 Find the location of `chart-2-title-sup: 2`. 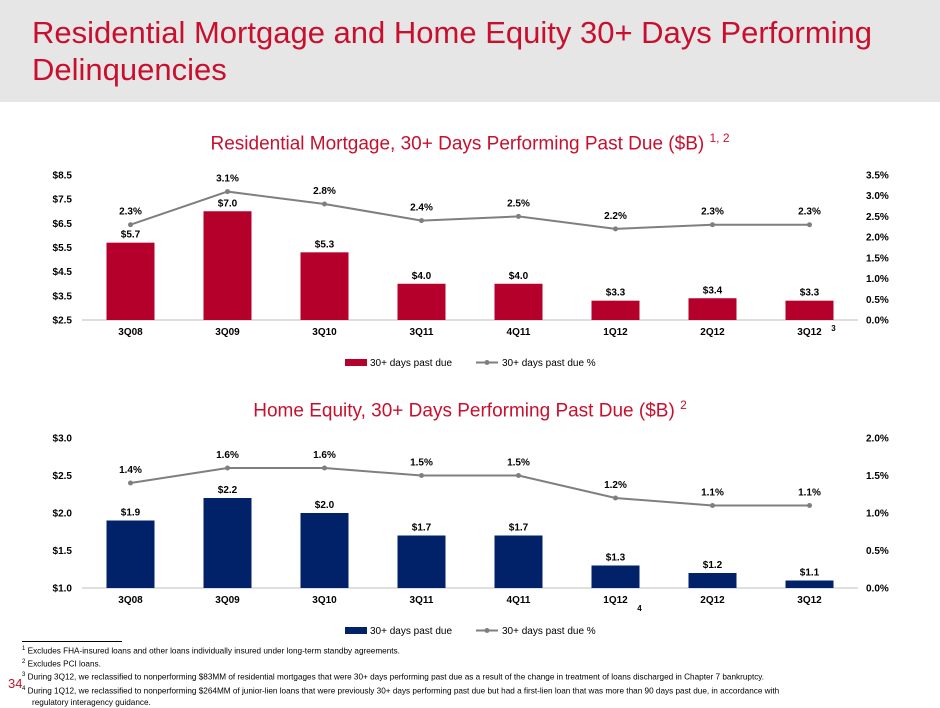

chart-2-title-sup: 2 is located at coordinates (683, 405).